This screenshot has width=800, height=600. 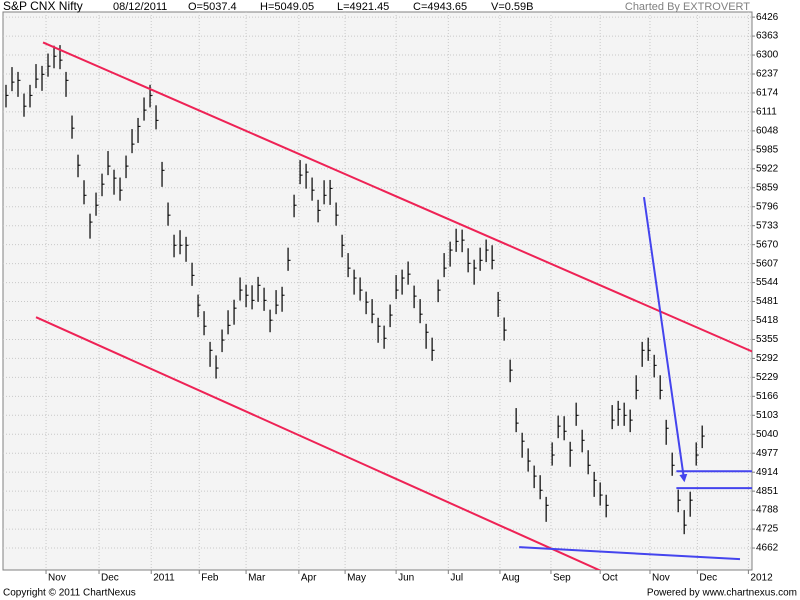 I want to click on quote-high: H=5049.05, so click(x=287, y=7).